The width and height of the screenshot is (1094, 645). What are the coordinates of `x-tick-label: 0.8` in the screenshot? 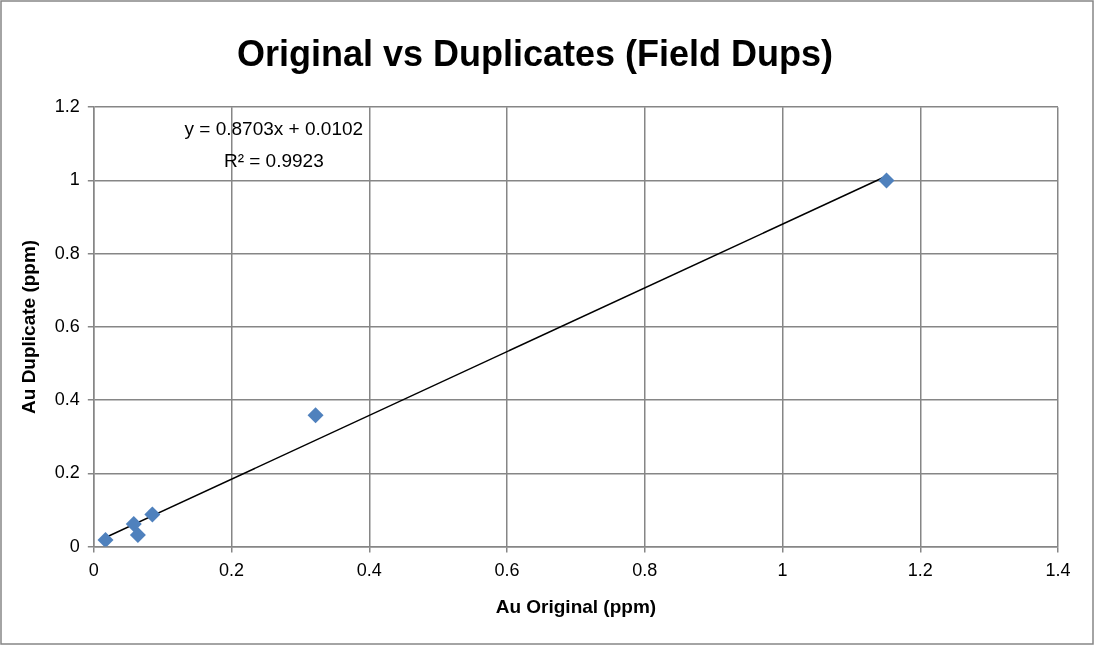 It's located at (645, 570).